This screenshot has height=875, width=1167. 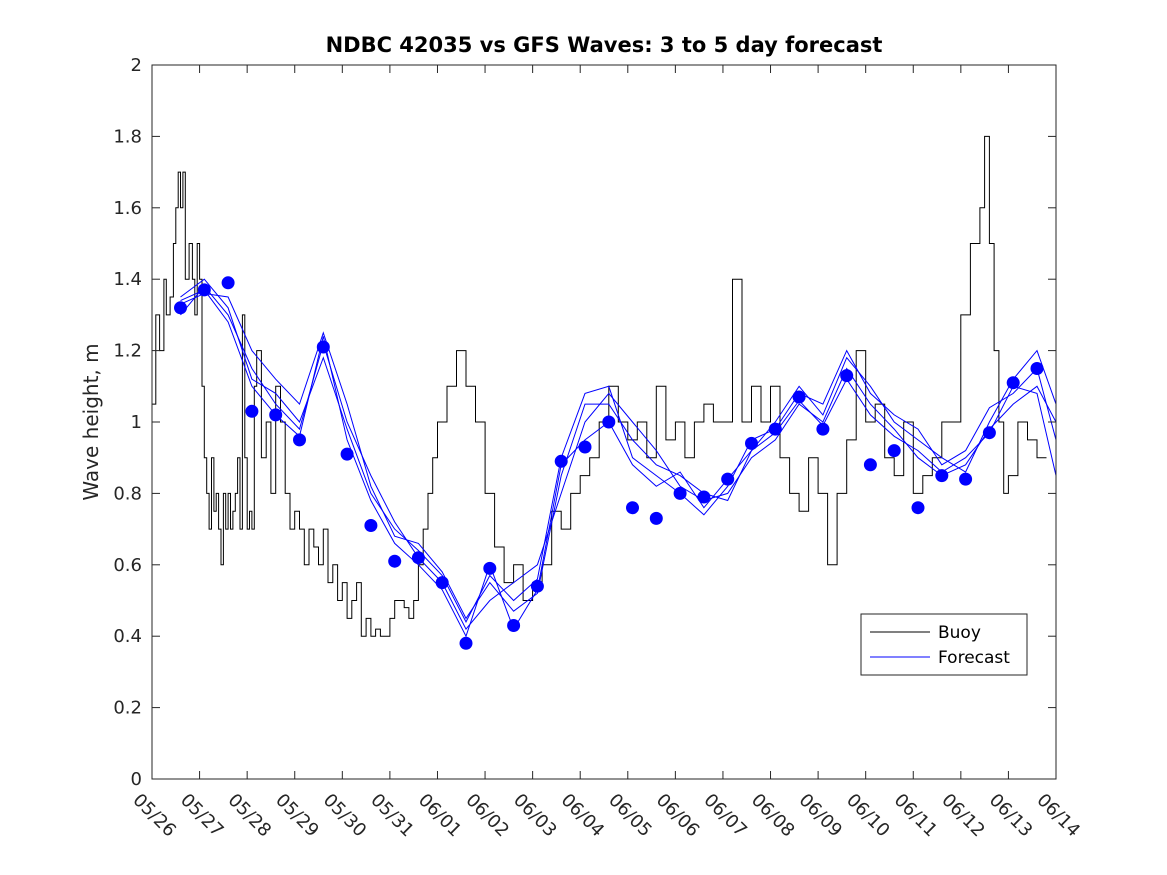 What do you see at coordinates (974, 658) in the screenshot?
I see `legend-forecast-label: Forecast` at bounding box center [974, 658].